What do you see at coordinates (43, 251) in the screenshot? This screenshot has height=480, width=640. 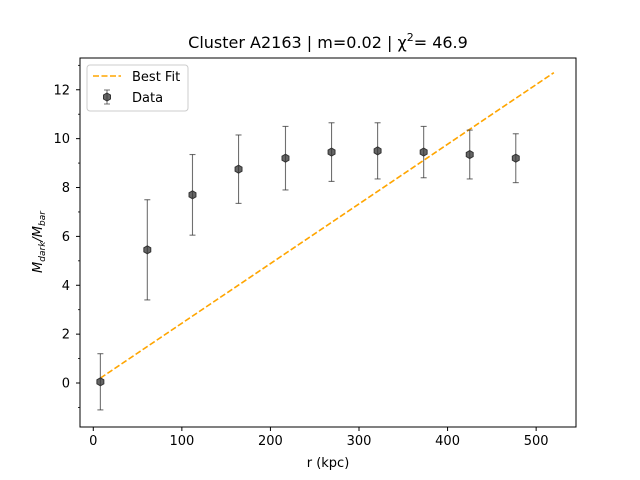 I see `ylabel-sub1: dark` at bounding box center [43, 251].